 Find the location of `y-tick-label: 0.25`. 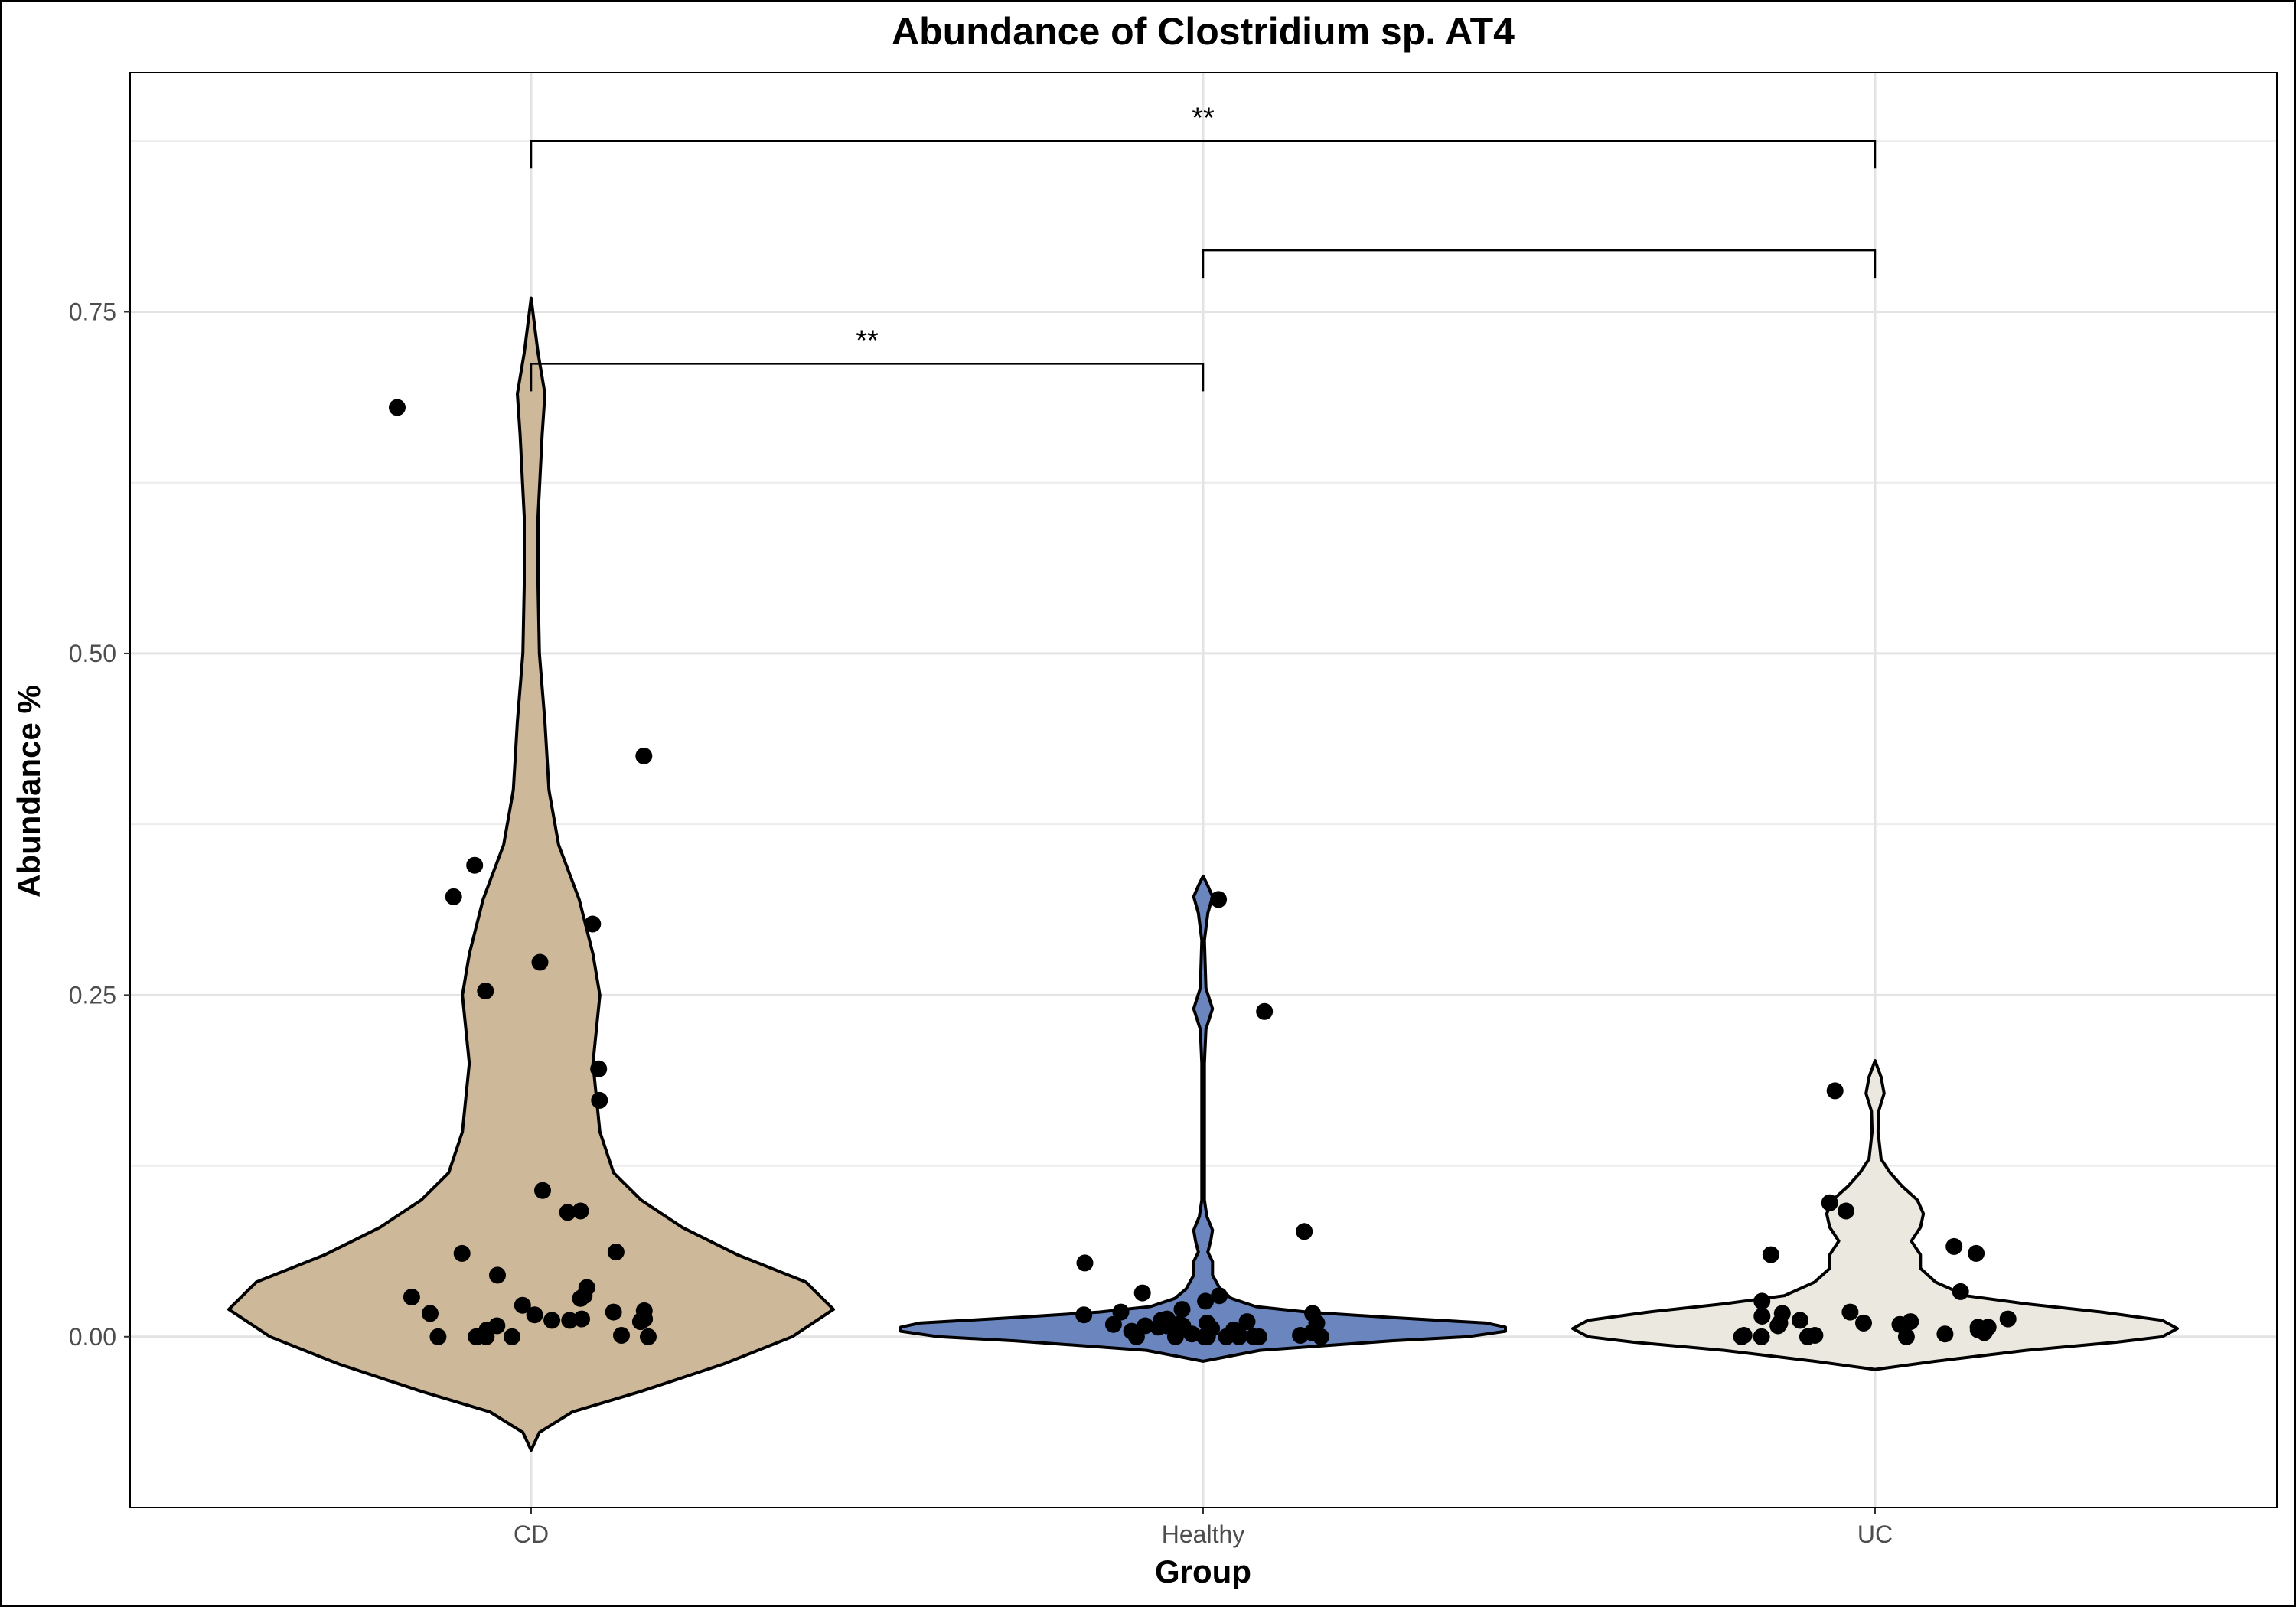

y-tick-label: 0.25 is located at coordinates (92, 995).